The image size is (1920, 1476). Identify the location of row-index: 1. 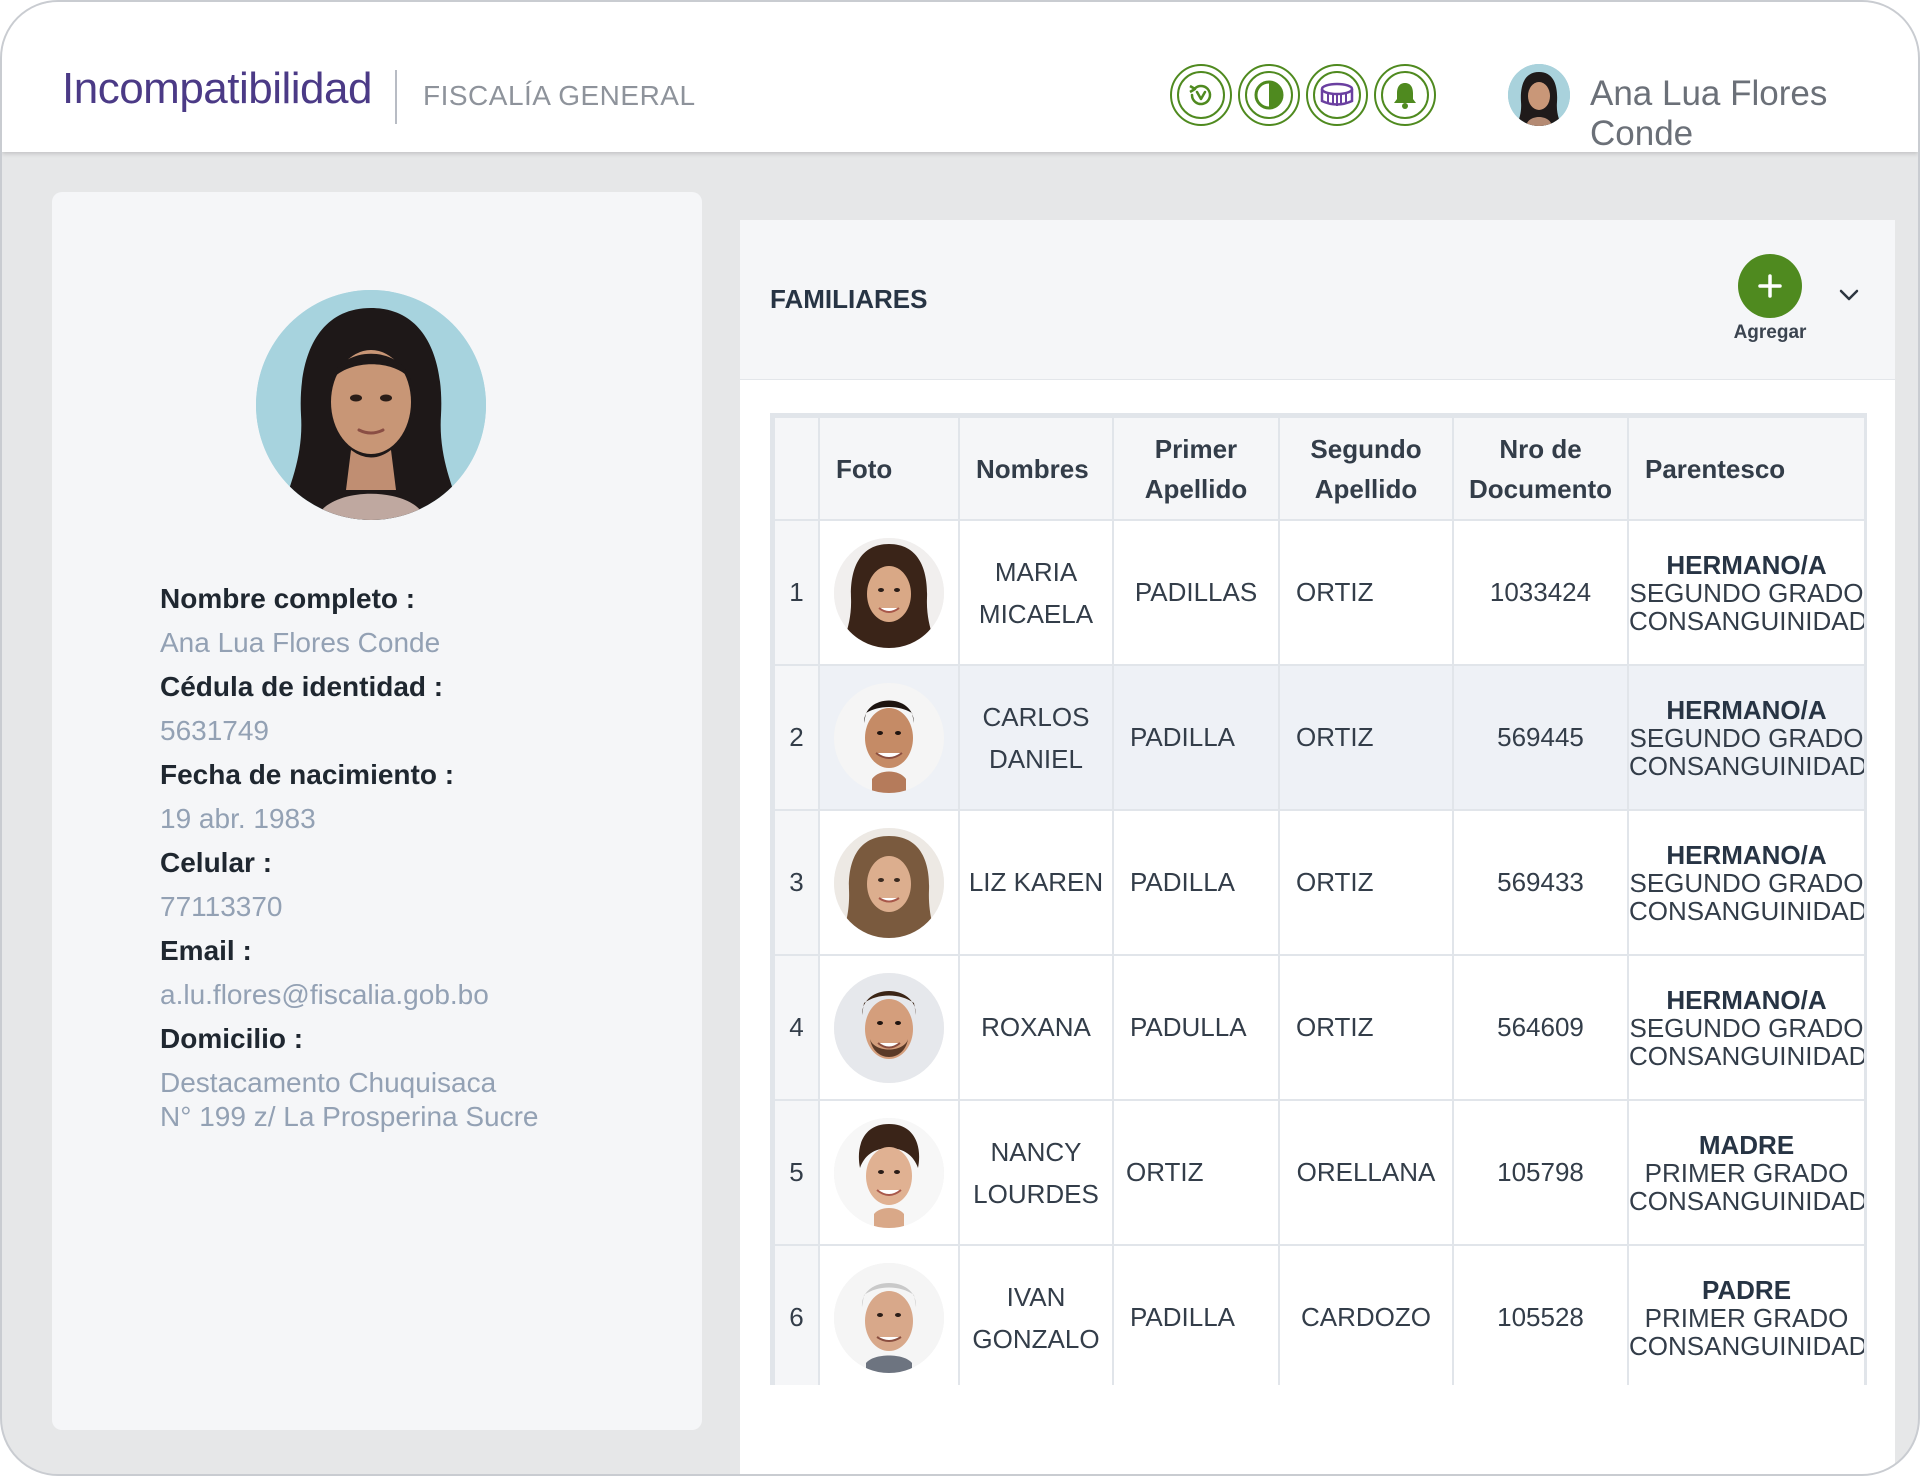
(796, 592).